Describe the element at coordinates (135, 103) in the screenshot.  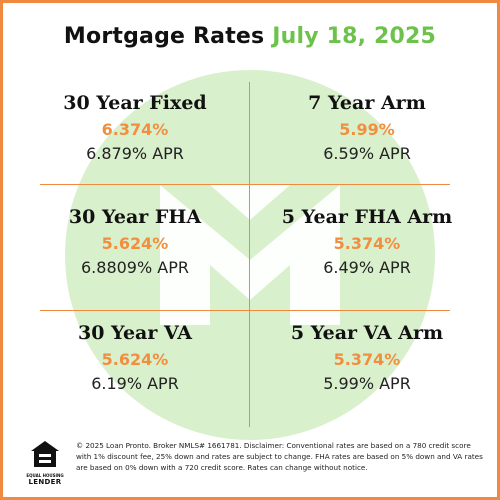
I see `rate-card-name: 30 Year Fixed` at that location.